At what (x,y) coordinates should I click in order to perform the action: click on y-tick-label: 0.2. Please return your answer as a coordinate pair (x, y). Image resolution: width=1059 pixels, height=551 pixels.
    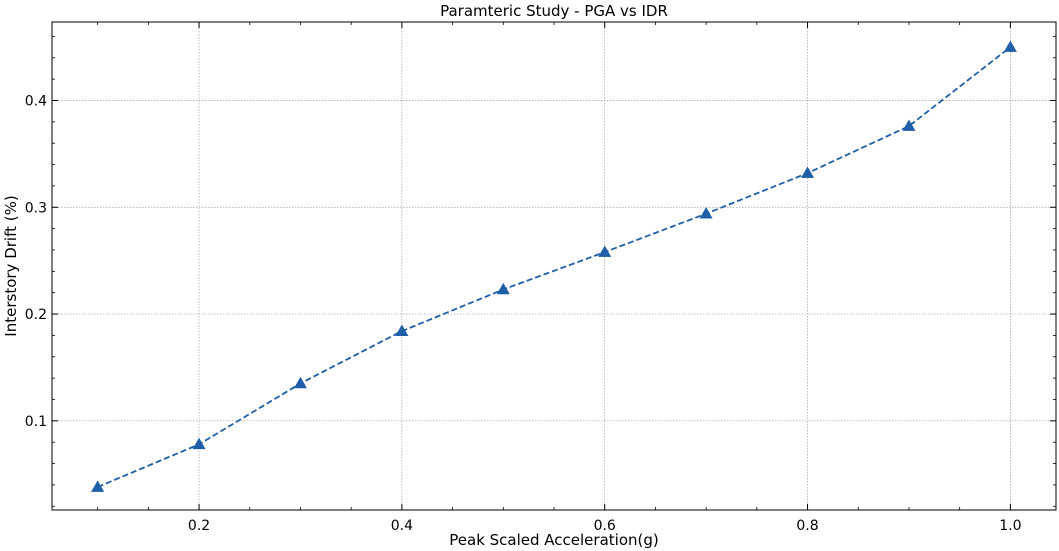
    Looking at the image, I should click on (36, 315).